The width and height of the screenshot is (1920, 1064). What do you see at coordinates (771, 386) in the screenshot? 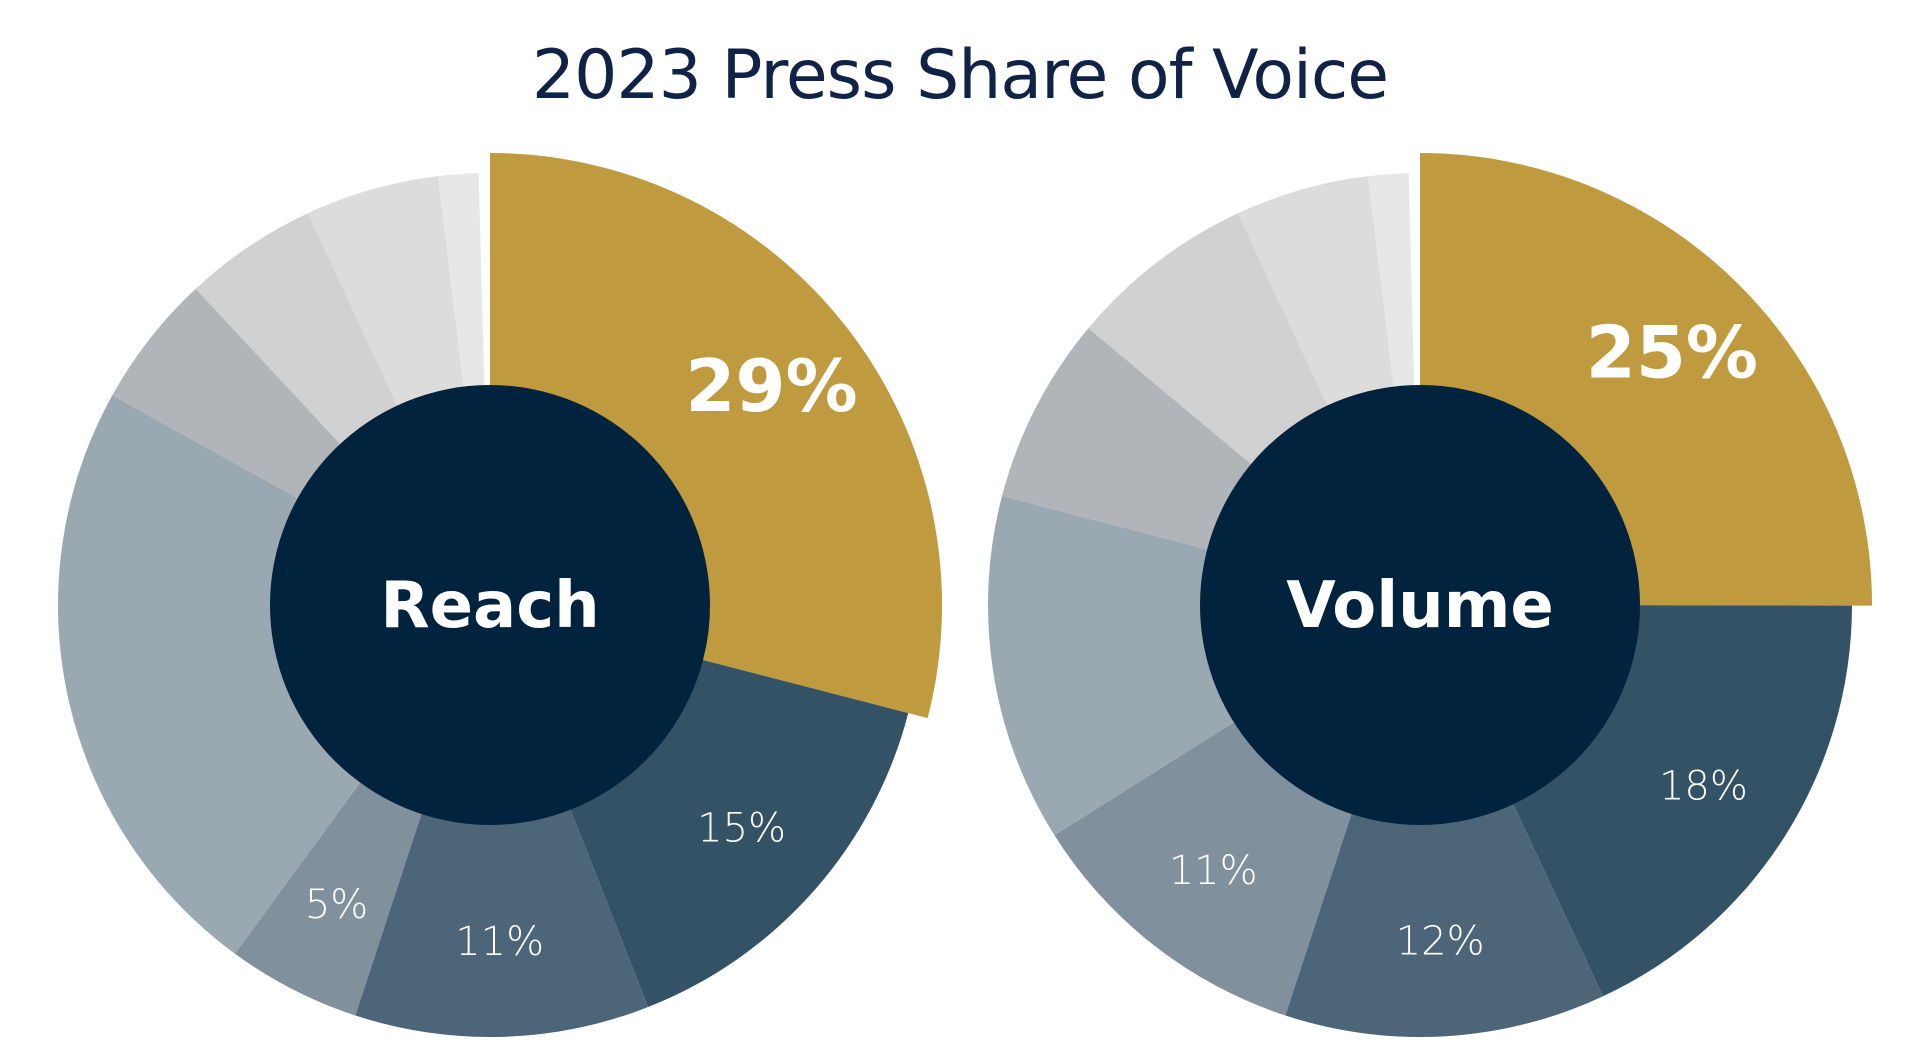
I see `slice-label: 29%` at bounding box center [771, 386].